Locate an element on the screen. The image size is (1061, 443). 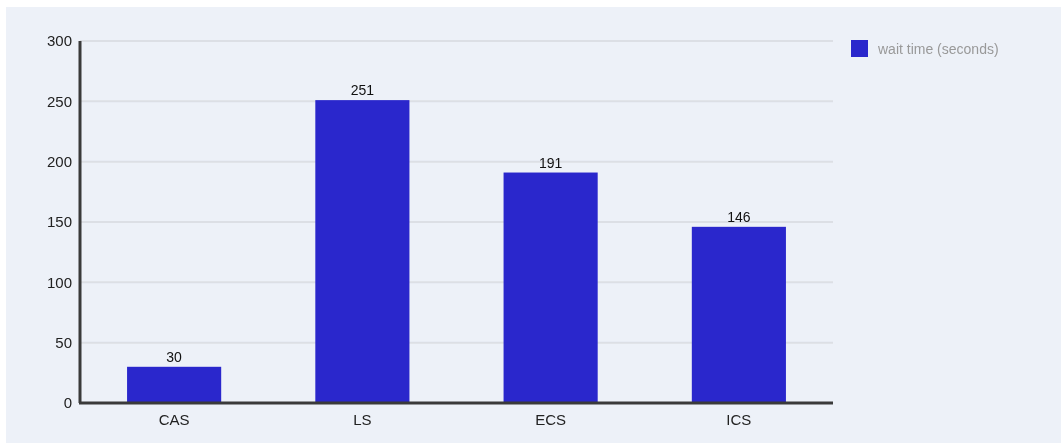
x-tick-label: CAS is located at coordinates (174, 419).